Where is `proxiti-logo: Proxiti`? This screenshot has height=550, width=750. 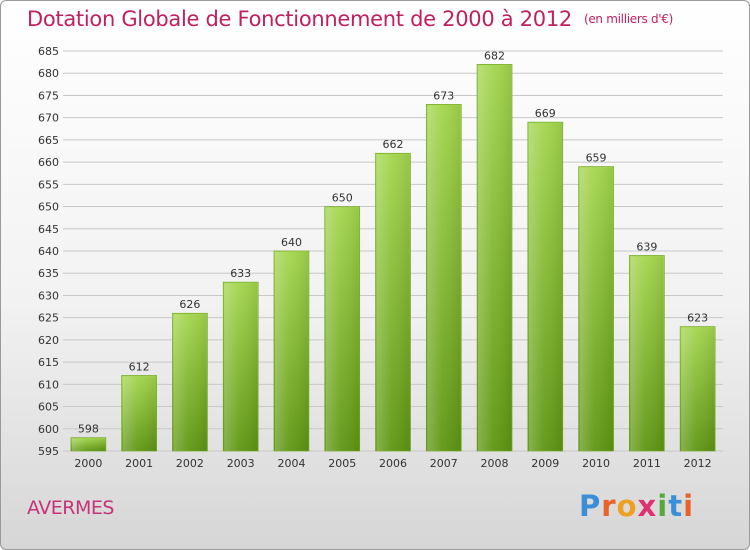 proxiti-logo: Proxiti is located at coordinates (636, 506).